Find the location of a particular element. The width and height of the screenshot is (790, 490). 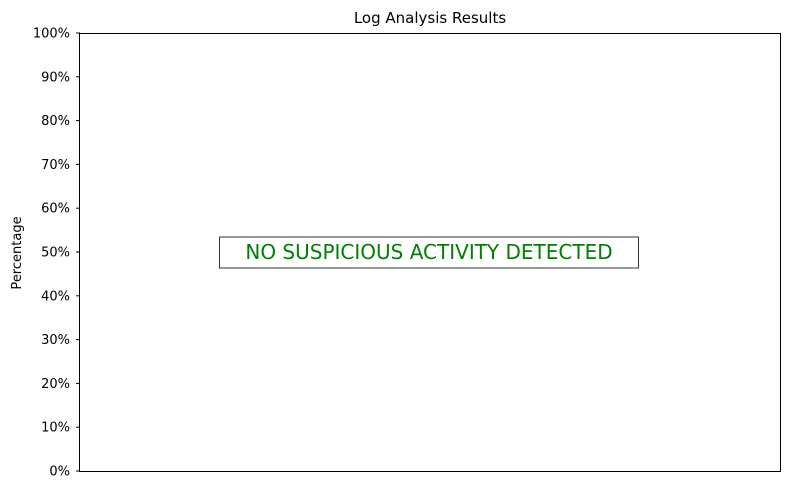

y-tick-label: 30% is located at coordinates (55, 340).